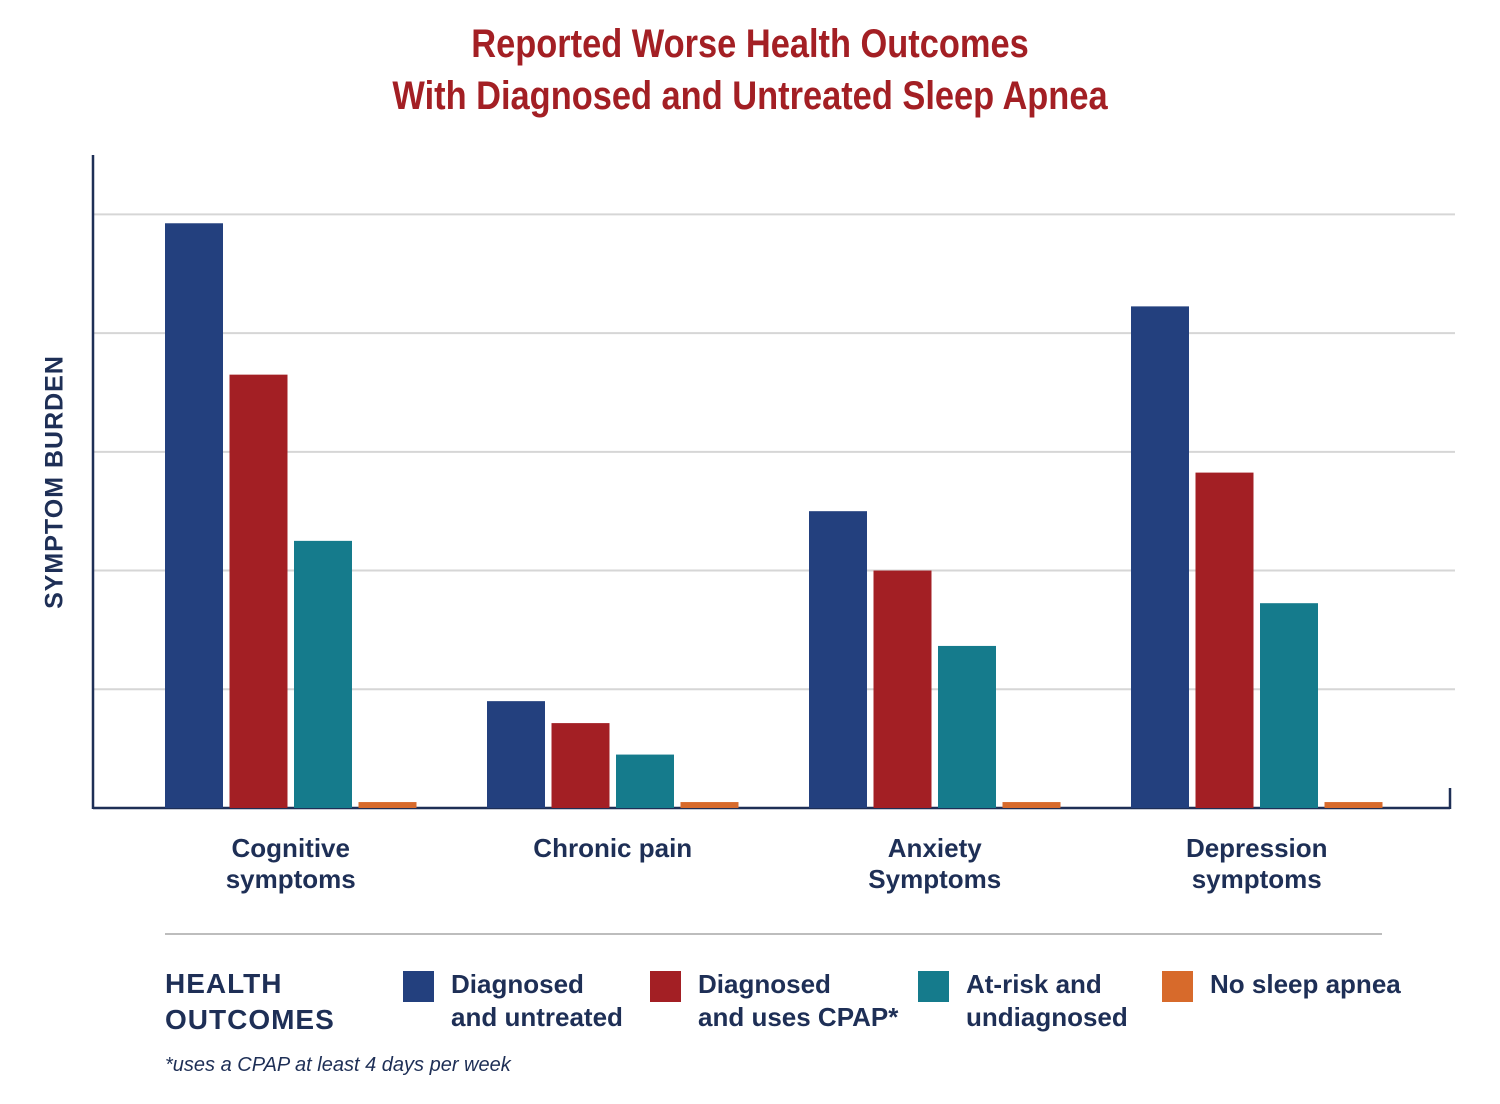 Image resolution: width=1500 pixels, height=1104 pixels. What do you see at coordinates (1257, 848) in the screenshot?
I see `x-tick-label: Depression` at bounding box center [1257, 848].